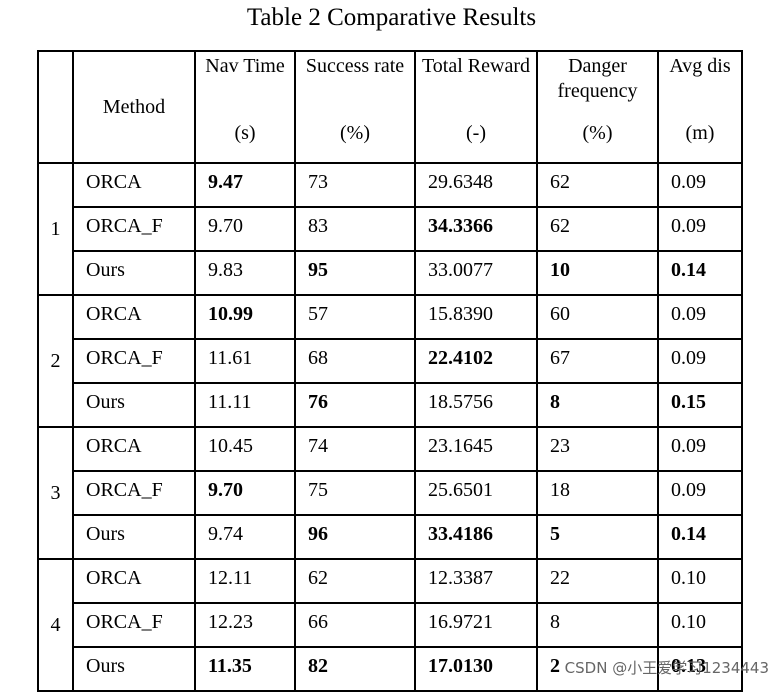  What do you see at coordinates (245, 66) in the screenshot?
I see `column-name: Nav Time` at bounding box center [245, 66].